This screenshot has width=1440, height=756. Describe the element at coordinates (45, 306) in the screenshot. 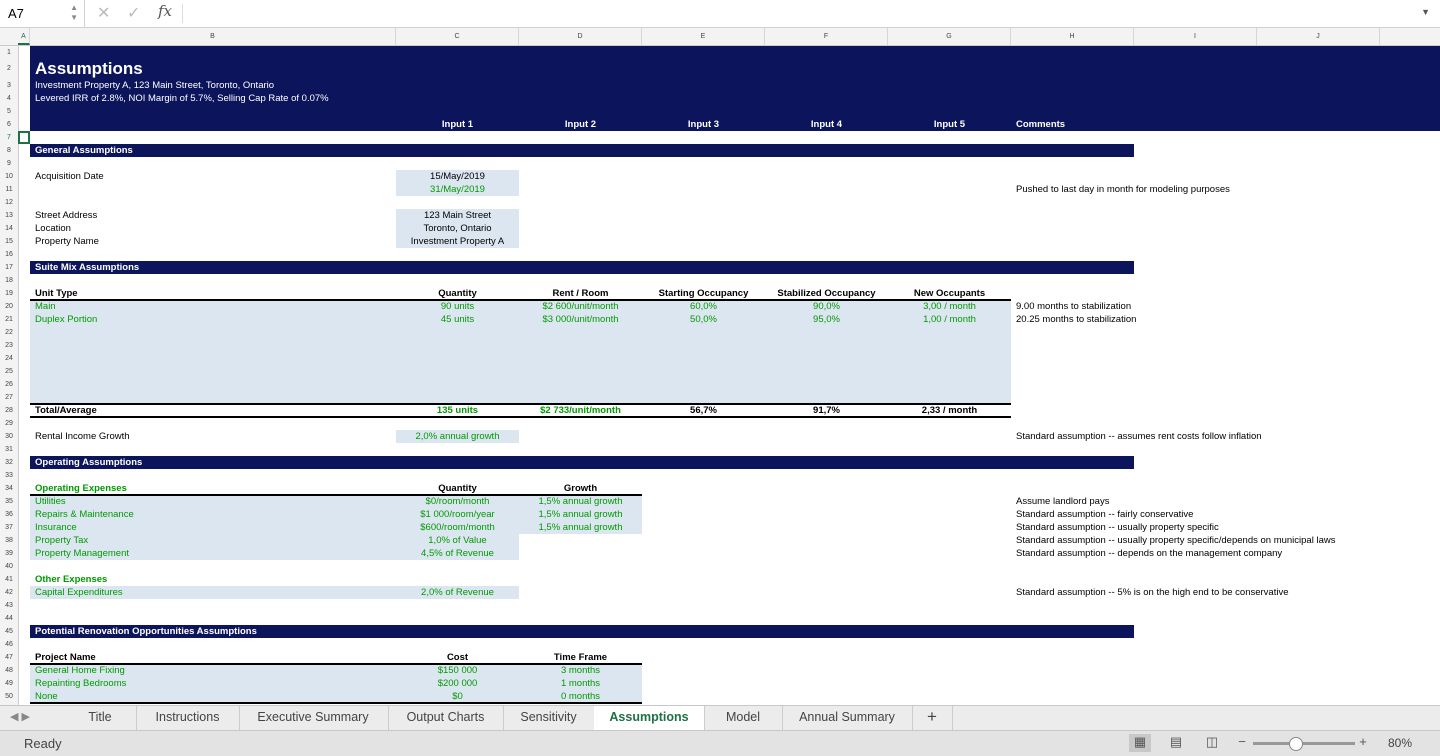

I see `cell-b20: Main` at that location.